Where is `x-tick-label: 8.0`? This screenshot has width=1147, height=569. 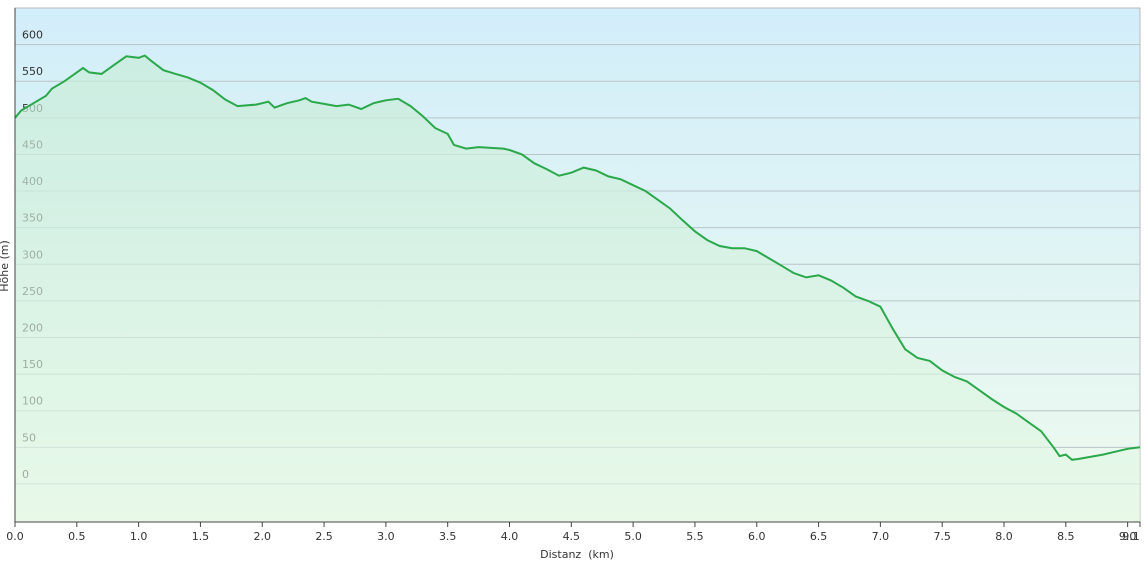 x-tick-label: 8.0 is located at coordinates (1004, 536).